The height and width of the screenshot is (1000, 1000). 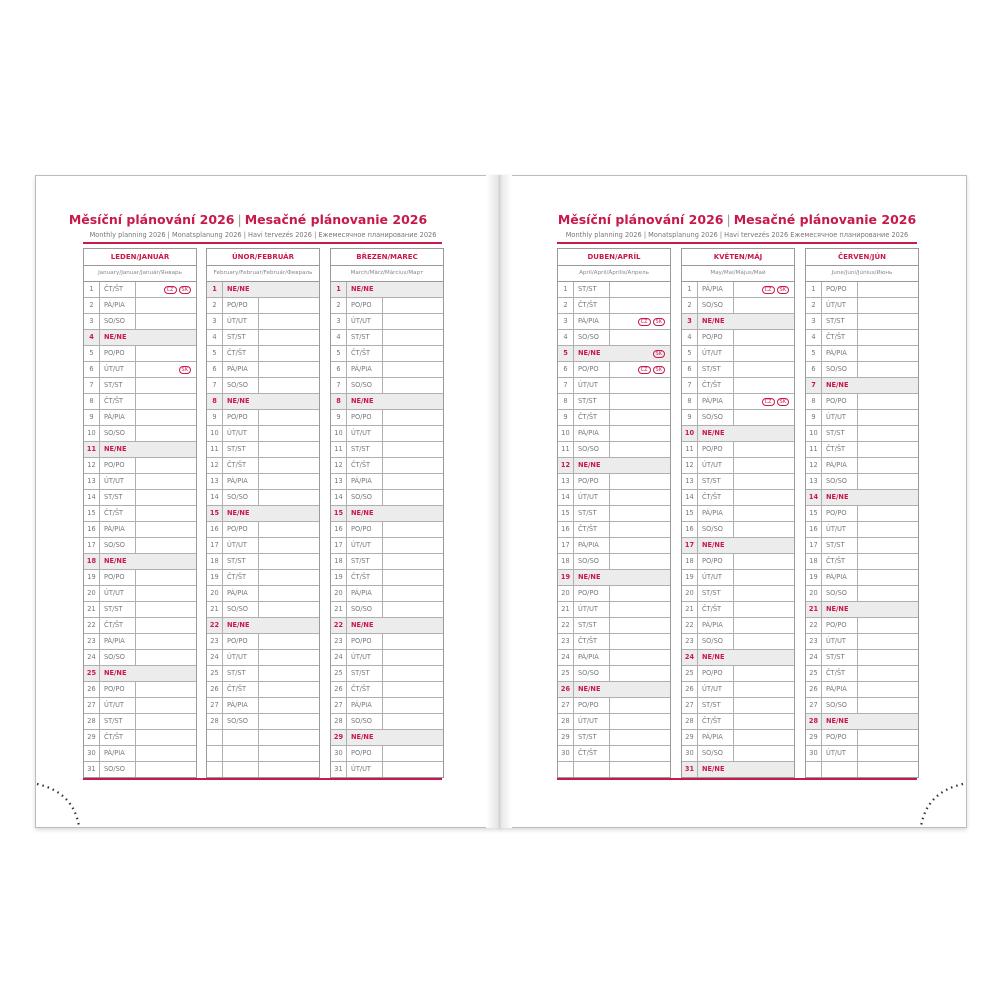 What do you see at coordinates (387, 322) in the screenshot?
I see `day-row: 3 ÚT/UT` at bounding box center [387, 322].